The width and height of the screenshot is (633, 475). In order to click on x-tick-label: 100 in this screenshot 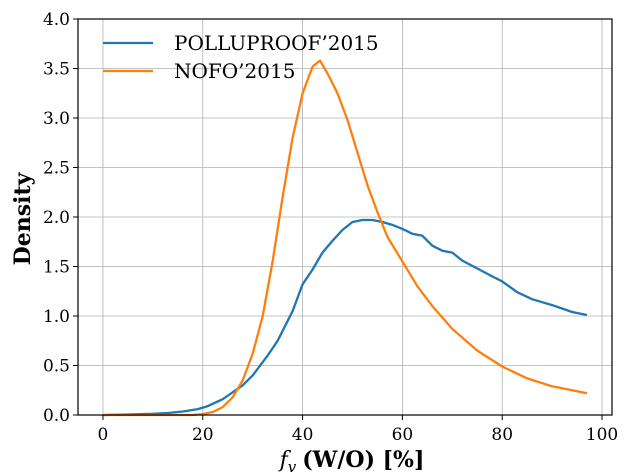, I will do `click(602, 435)`.